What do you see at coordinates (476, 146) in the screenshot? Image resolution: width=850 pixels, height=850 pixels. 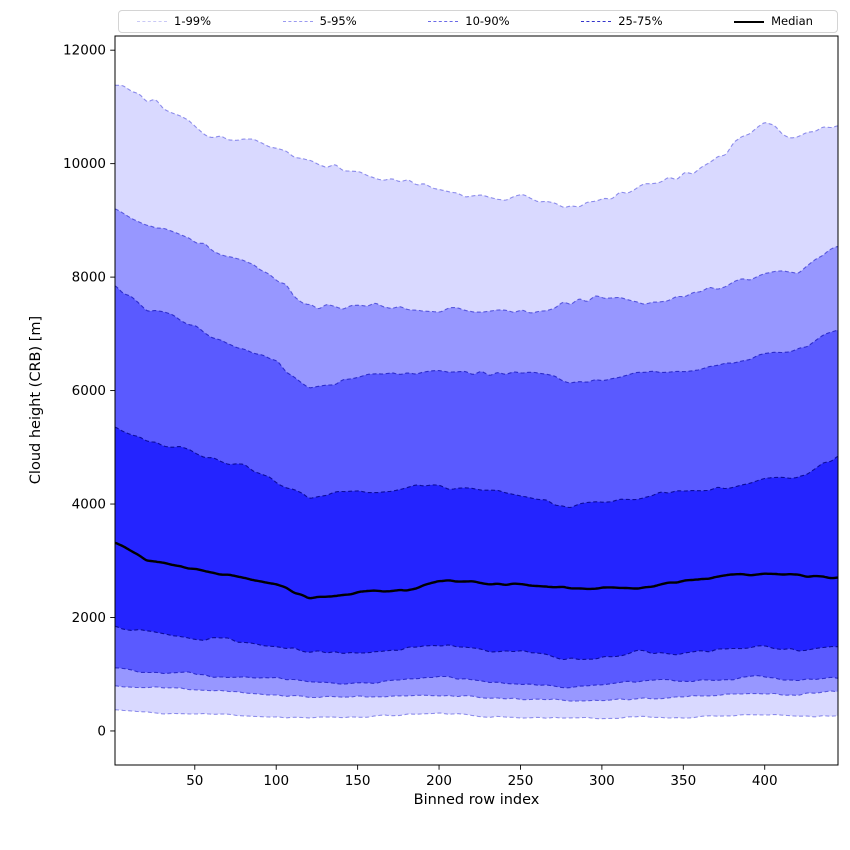 I see `band-edge-1-99%-upper` at bounding box center [476, 146].